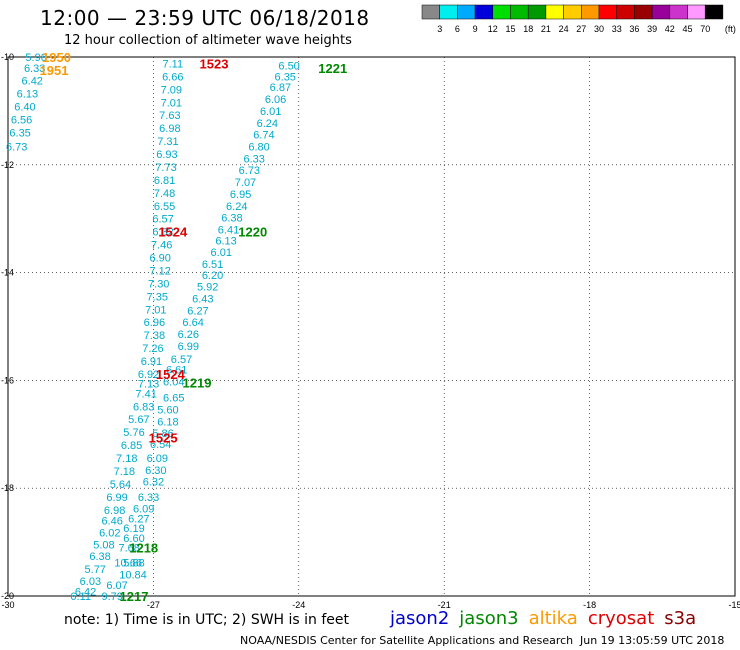 Image resolution: width=740 pixels, height=650 pixels. I want to click on swh-value: 6.38, so click(231, 219).